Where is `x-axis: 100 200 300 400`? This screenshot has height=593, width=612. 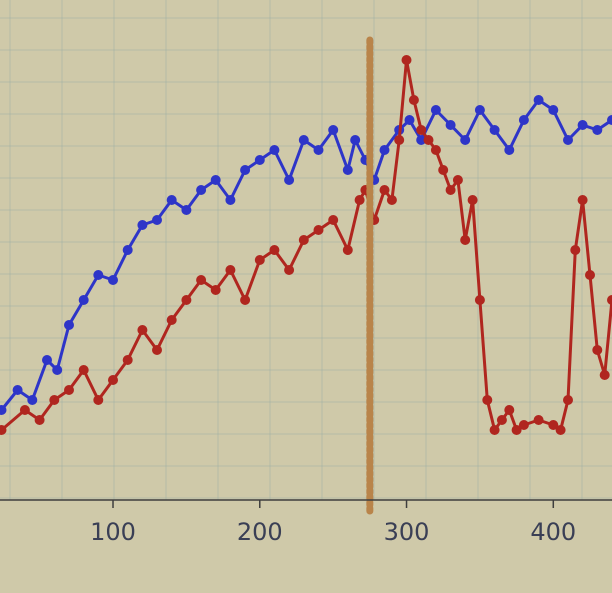 x-axis: 100 200 300 400 is located at coordinates (306, 522).